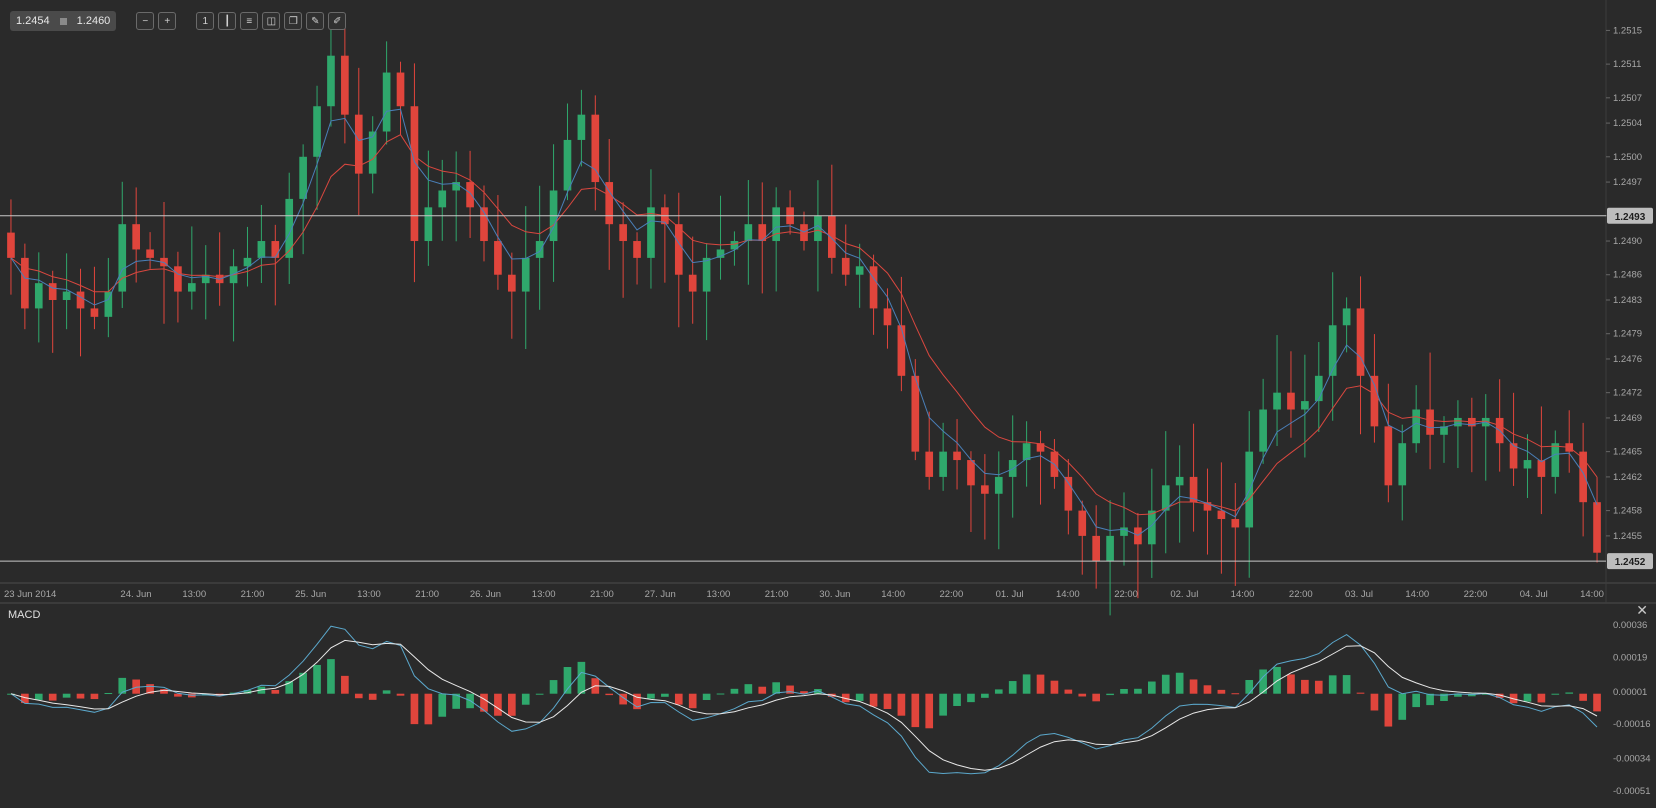 The height and width of the screenshot is (808, 1656). I want to click on indicators-icon: ≡, so click(249, 21).